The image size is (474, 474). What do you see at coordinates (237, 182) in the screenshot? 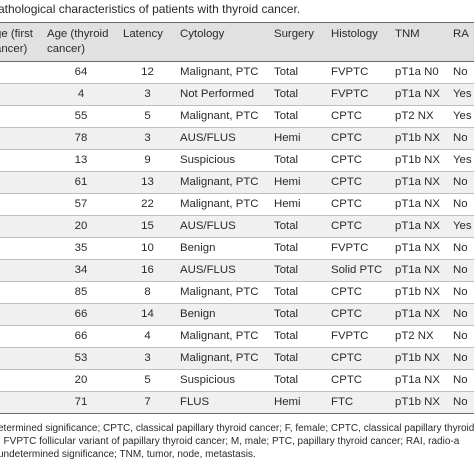
I see `table-row: 61 13 Malignant, PTC Hemi CPTC pT1a NX No` at bounding box center [237, 182].